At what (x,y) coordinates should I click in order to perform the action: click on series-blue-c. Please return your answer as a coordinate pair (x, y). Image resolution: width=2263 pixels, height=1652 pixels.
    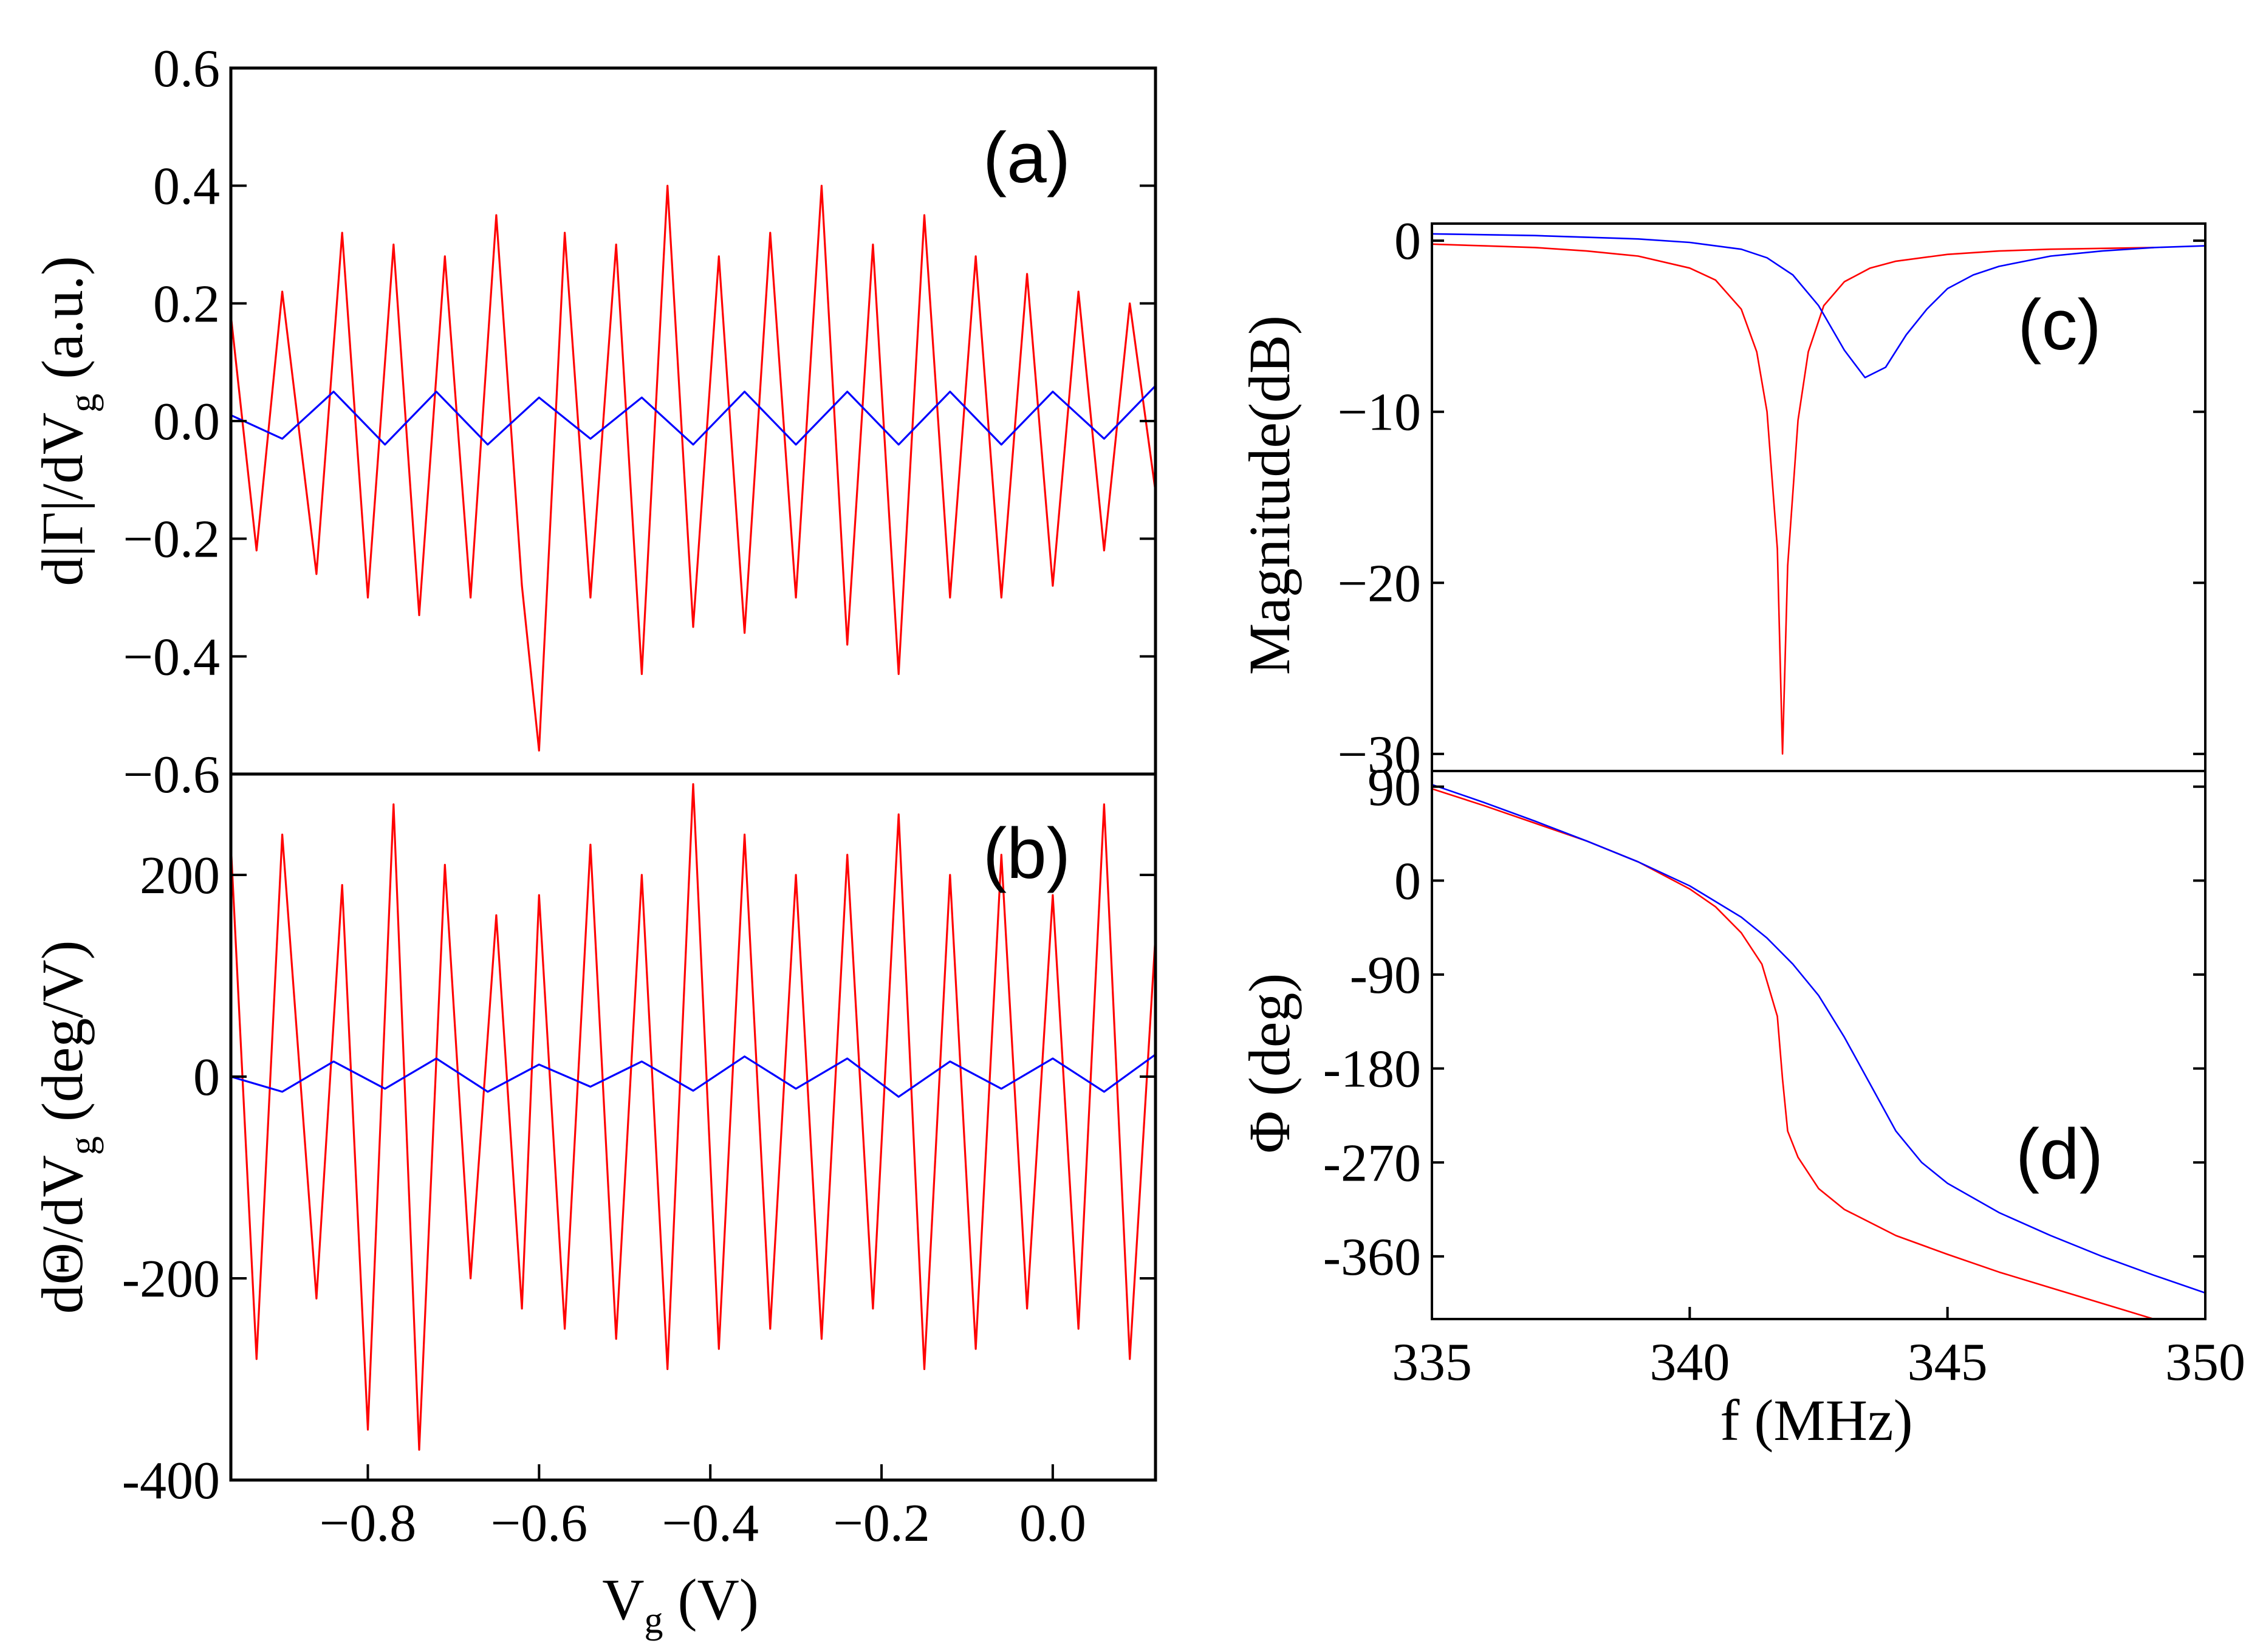
    Looking at the image, I should click on (1819, 306).